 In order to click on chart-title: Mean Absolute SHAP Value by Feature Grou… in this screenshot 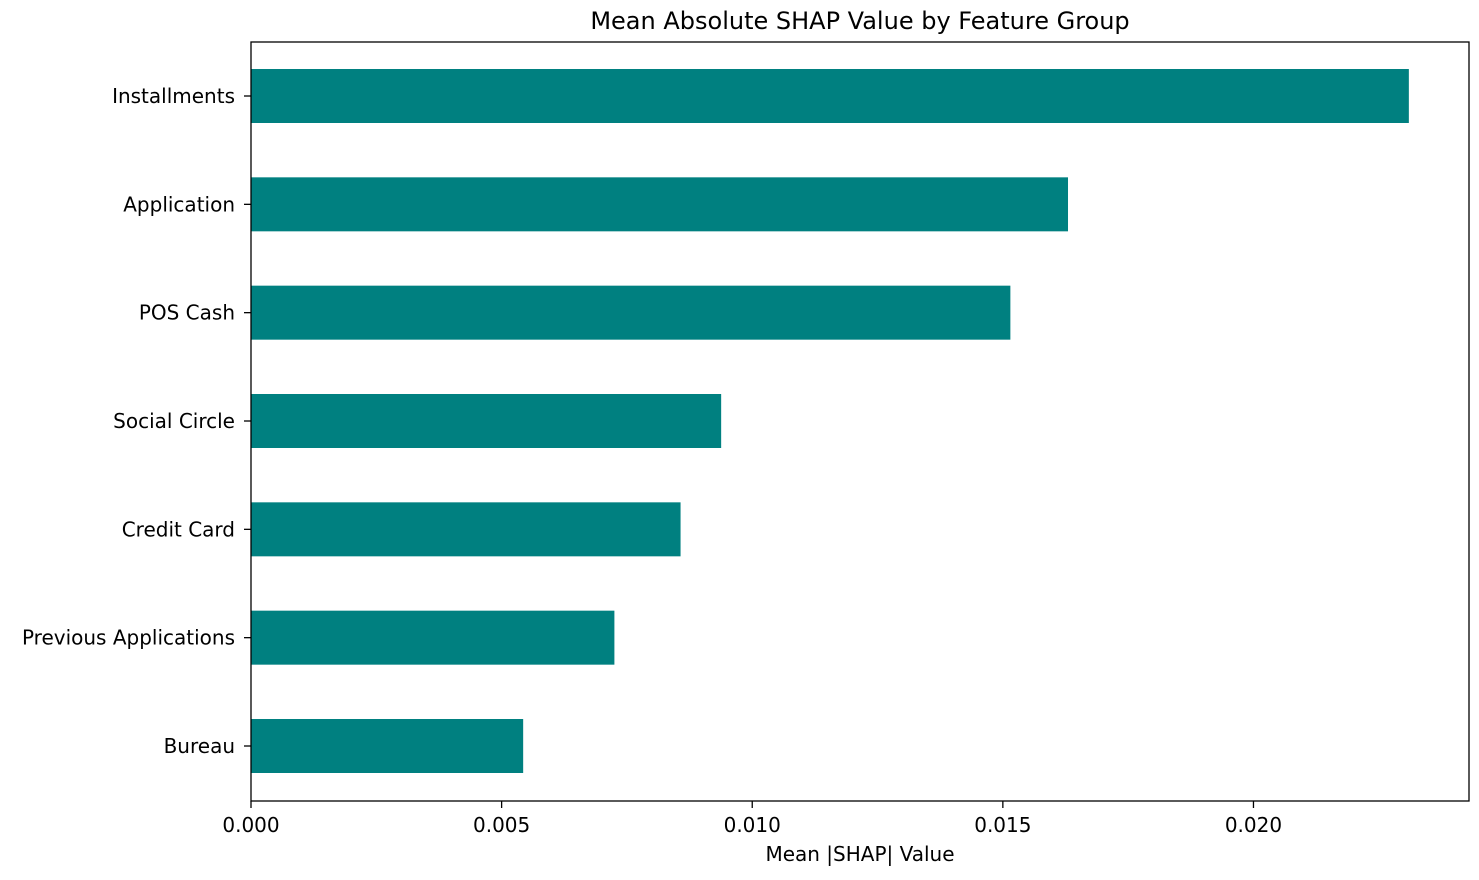, I will do `click(859, 21)`.